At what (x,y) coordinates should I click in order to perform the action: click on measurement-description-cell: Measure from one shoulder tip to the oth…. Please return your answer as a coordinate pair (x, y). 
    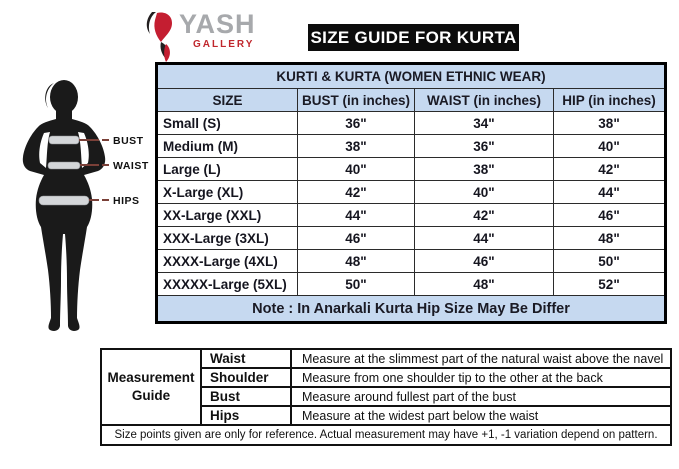
    Looking at the image, I should click on (481, 377).